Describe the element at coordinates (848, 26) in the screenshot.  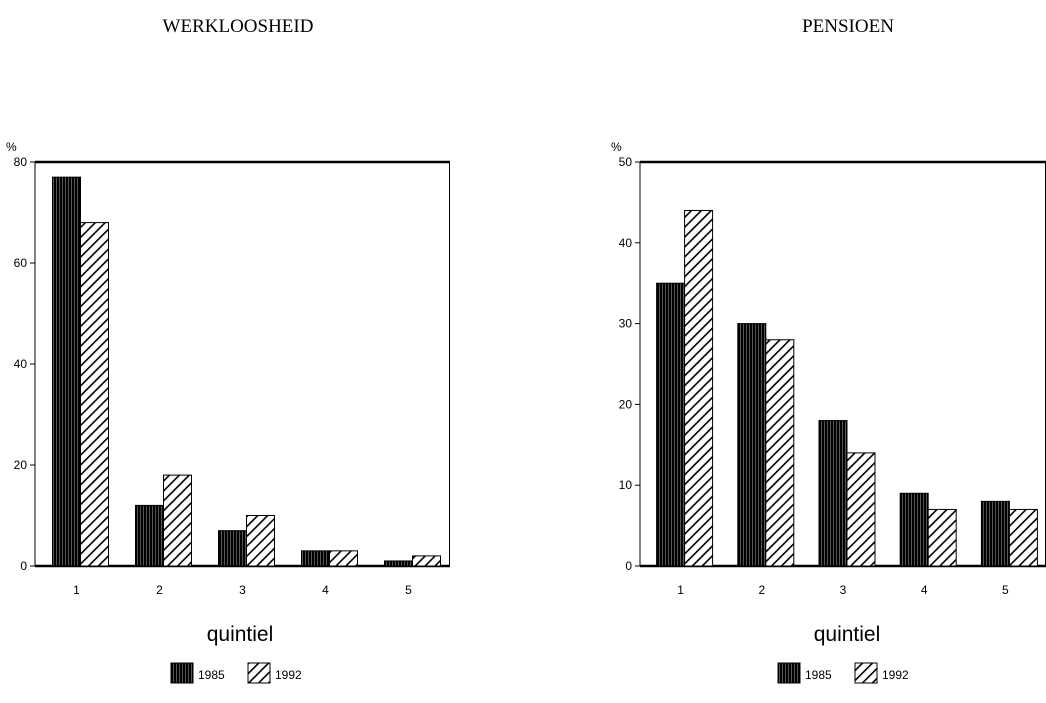
I see `chart-title: PENSIOEN` at that location.